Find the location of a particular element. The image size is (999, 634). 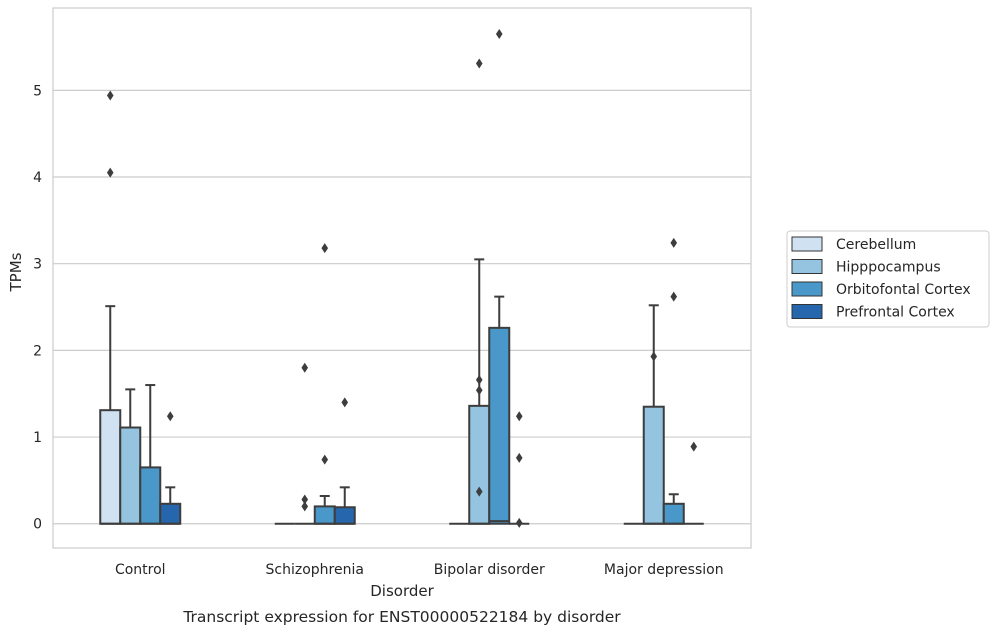

legend-label: Prefrontal Cortex is located at coordinates (895, 313).